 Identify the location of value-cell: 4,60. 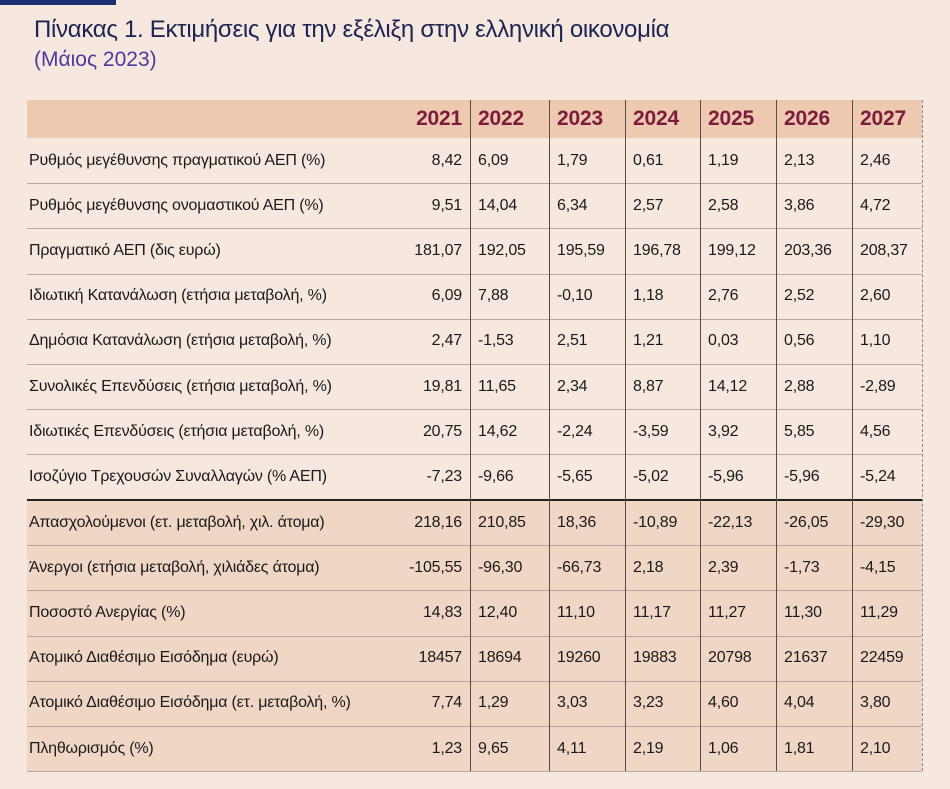
(723, 703).